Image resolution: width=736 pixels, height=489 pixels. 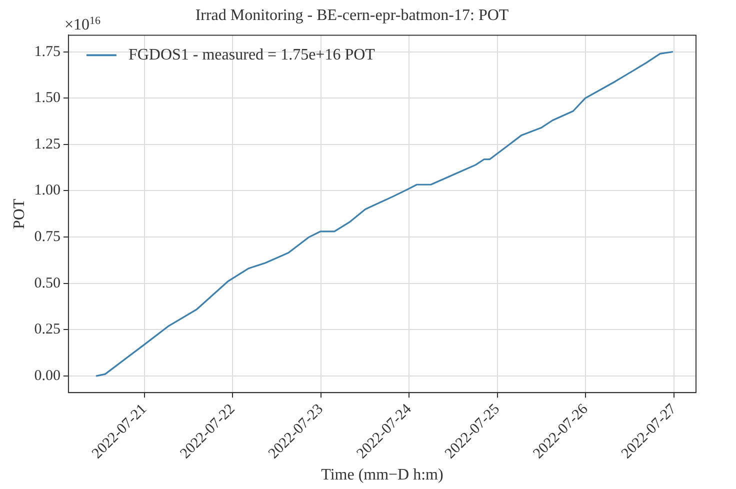 What do you see at coordinates (47, 144) in the screenshot?
I see `y-tick-label: 1.25` at bounding box center [47, 144].